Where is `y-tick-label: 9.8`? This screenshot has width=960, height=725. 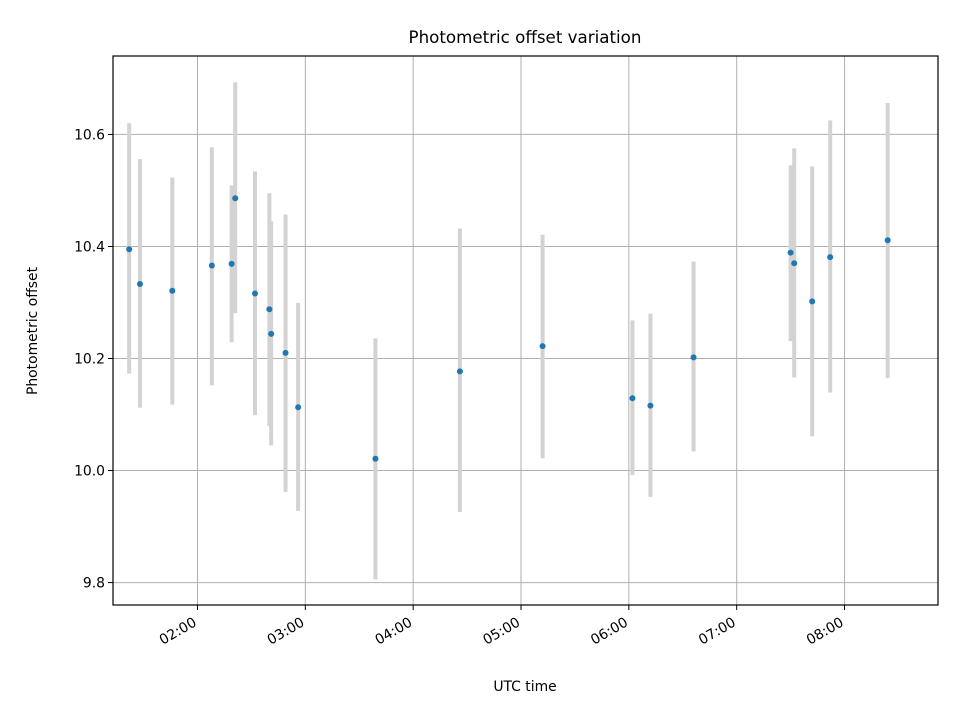 y-tick-label: 9.8 is located at coordinates (94, 584).